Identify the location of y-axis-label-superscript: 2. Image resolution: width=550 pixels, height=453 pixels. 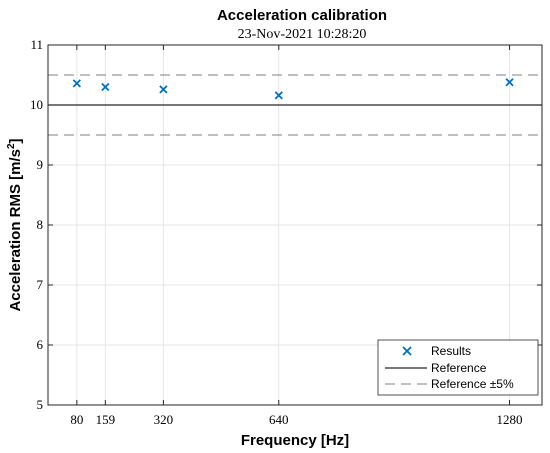
(11, 146).